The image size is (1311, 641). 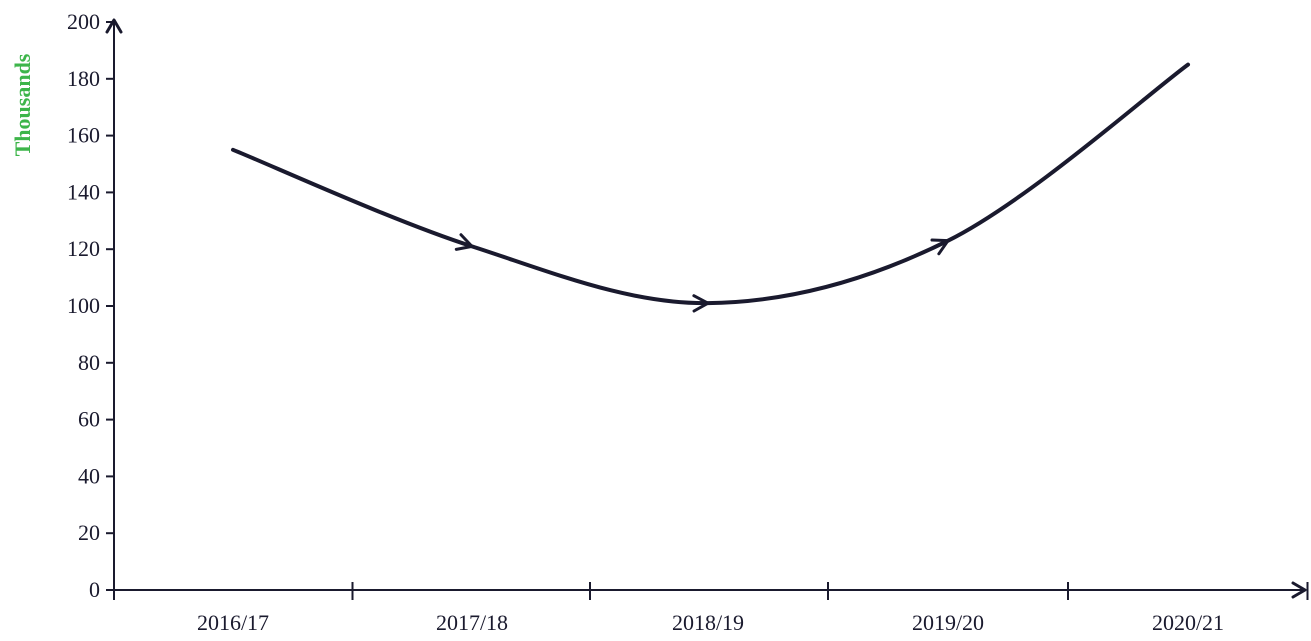 What do you see at coordinates (83, 135) in the screenshot?
I see `y-tick-label: 160` at bounding box center [83, 135].